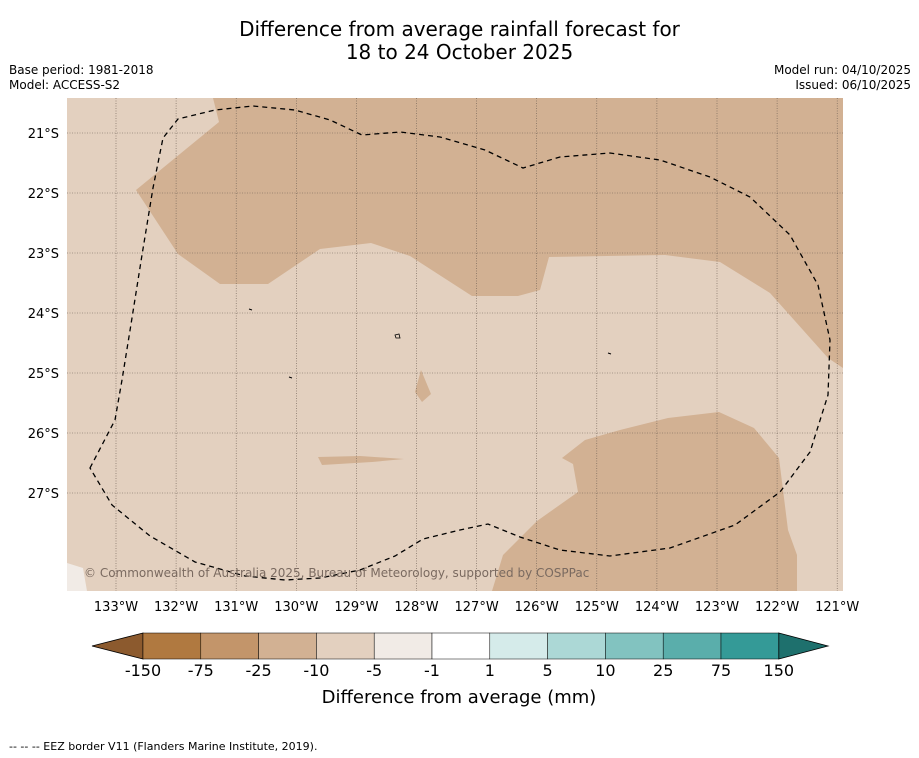 The width and height of the screenshot is (919, 758). I want to click on legend-title: Difference from average (mm), so click(459, 697).